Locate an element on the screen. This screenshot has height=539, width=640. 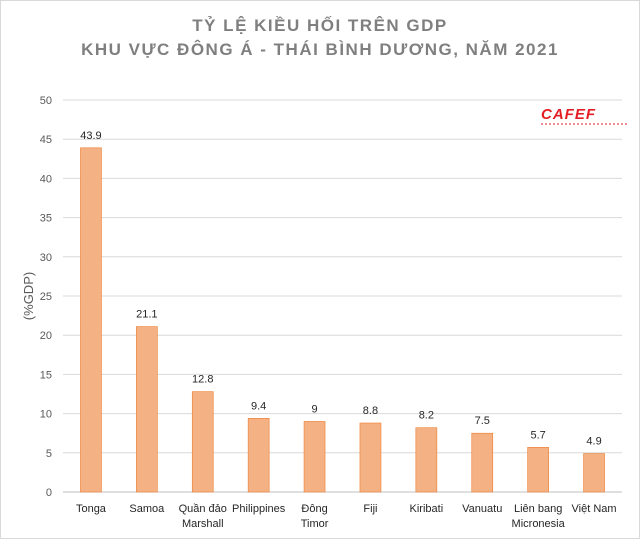
category-label: Fiji is located at coordinates (370, 509).